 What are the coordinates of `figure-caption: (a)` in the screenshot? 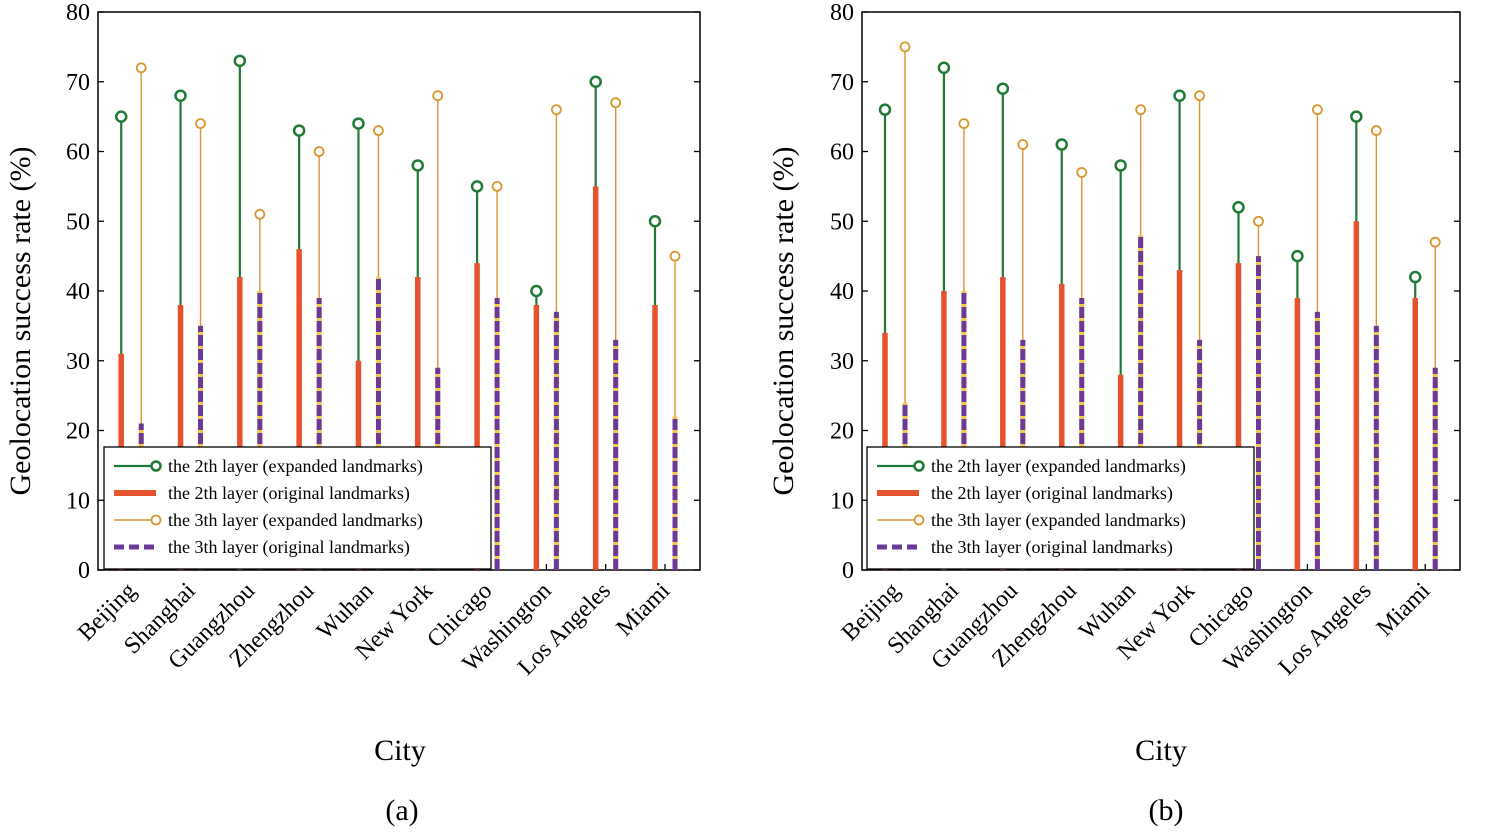 It's located at (401, 810).